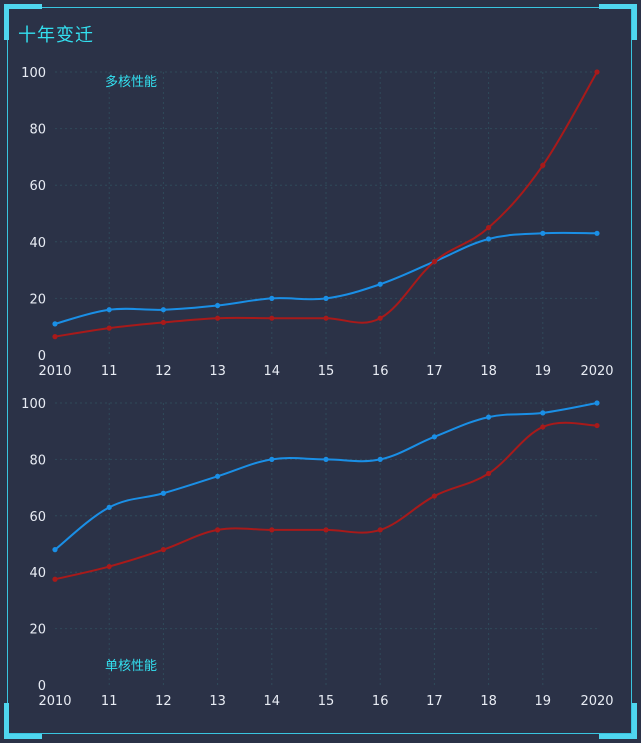 Image resolution: width=641 pixels, height=743 pixels. What do you see at coordinates (37, 130) in the screenshot?
I see `y-tick-label-0-4: 80` at bounding box center [37, 130].